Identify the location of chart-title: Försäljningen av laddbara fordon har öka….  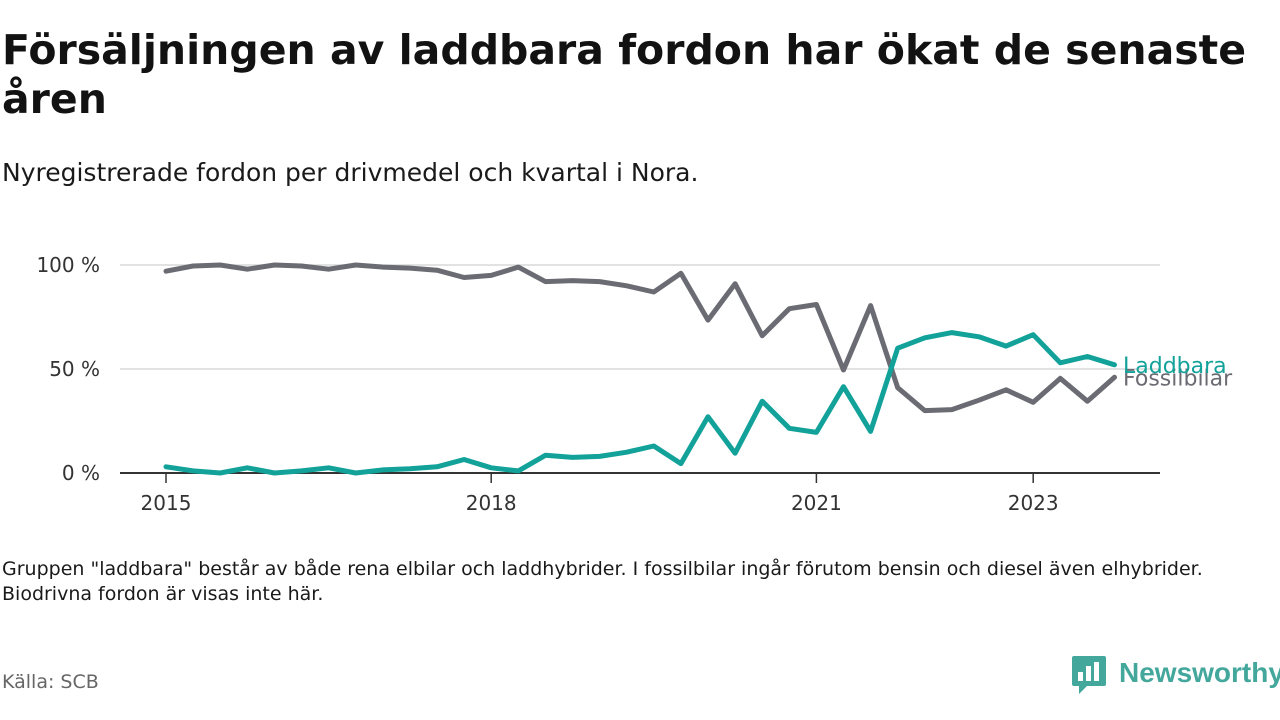
(624, 74).